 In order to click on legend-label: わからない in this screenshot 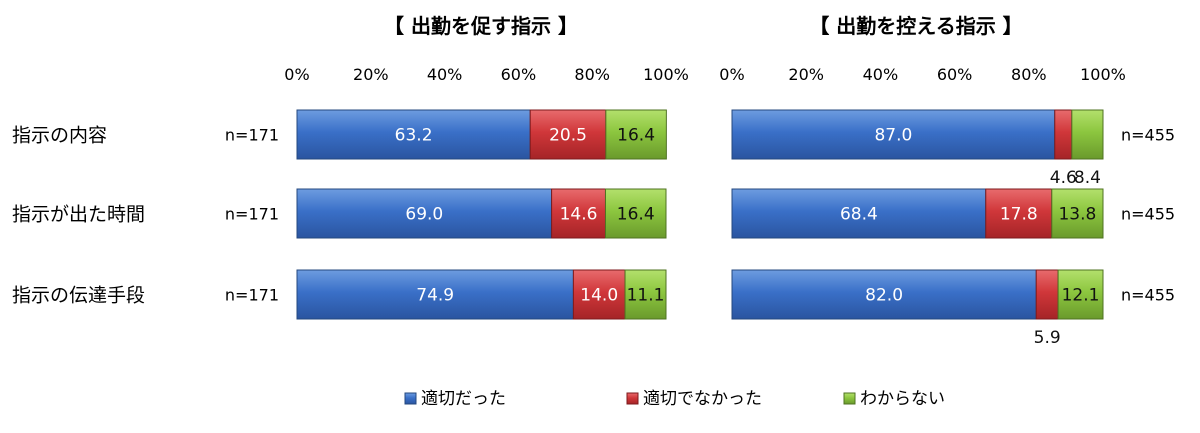, I will do `click(902, 399)`.